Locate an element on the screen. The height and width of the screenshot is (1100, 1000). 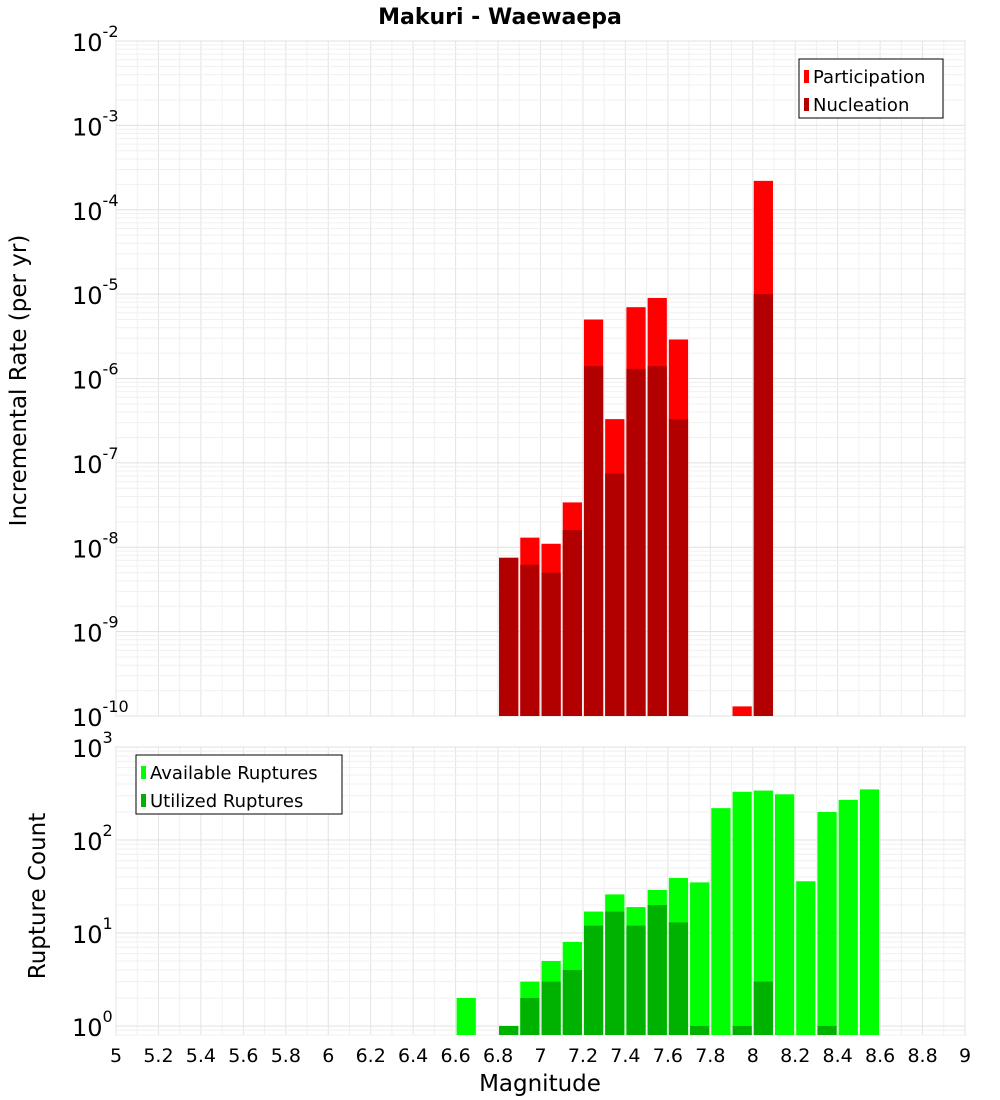
legend-label: Available Ruptures is located at coordinates (234, 773).